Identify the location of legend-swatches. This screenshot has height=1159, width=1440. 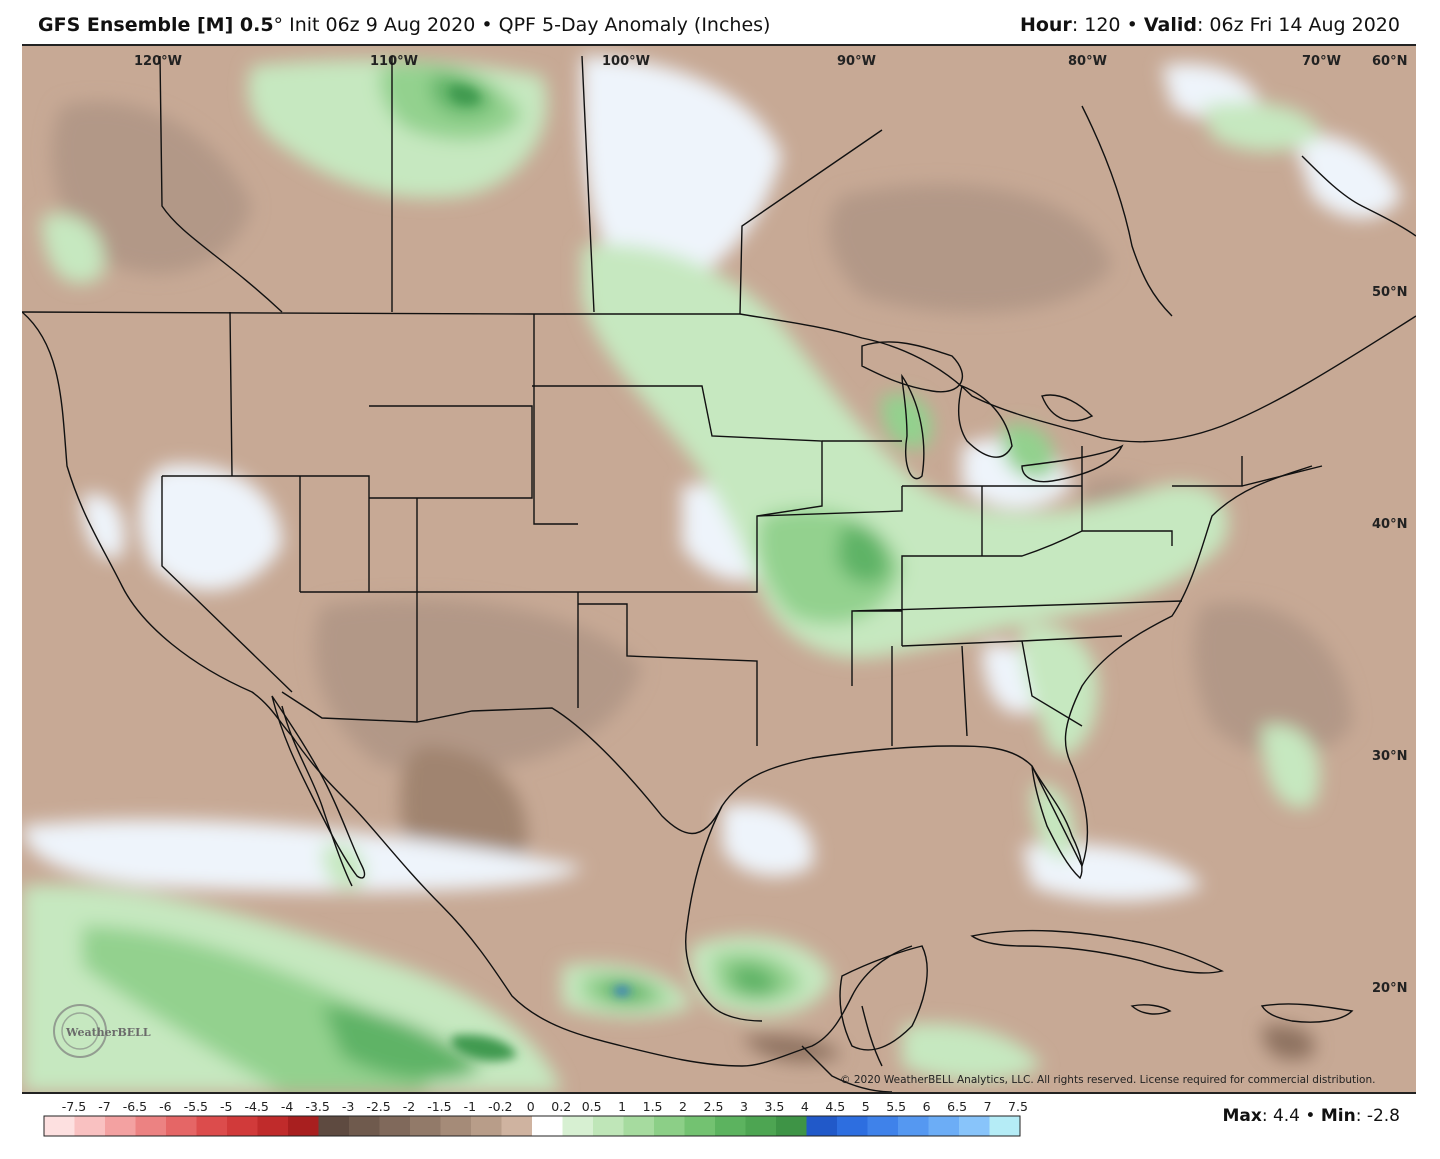
(532, 1126).